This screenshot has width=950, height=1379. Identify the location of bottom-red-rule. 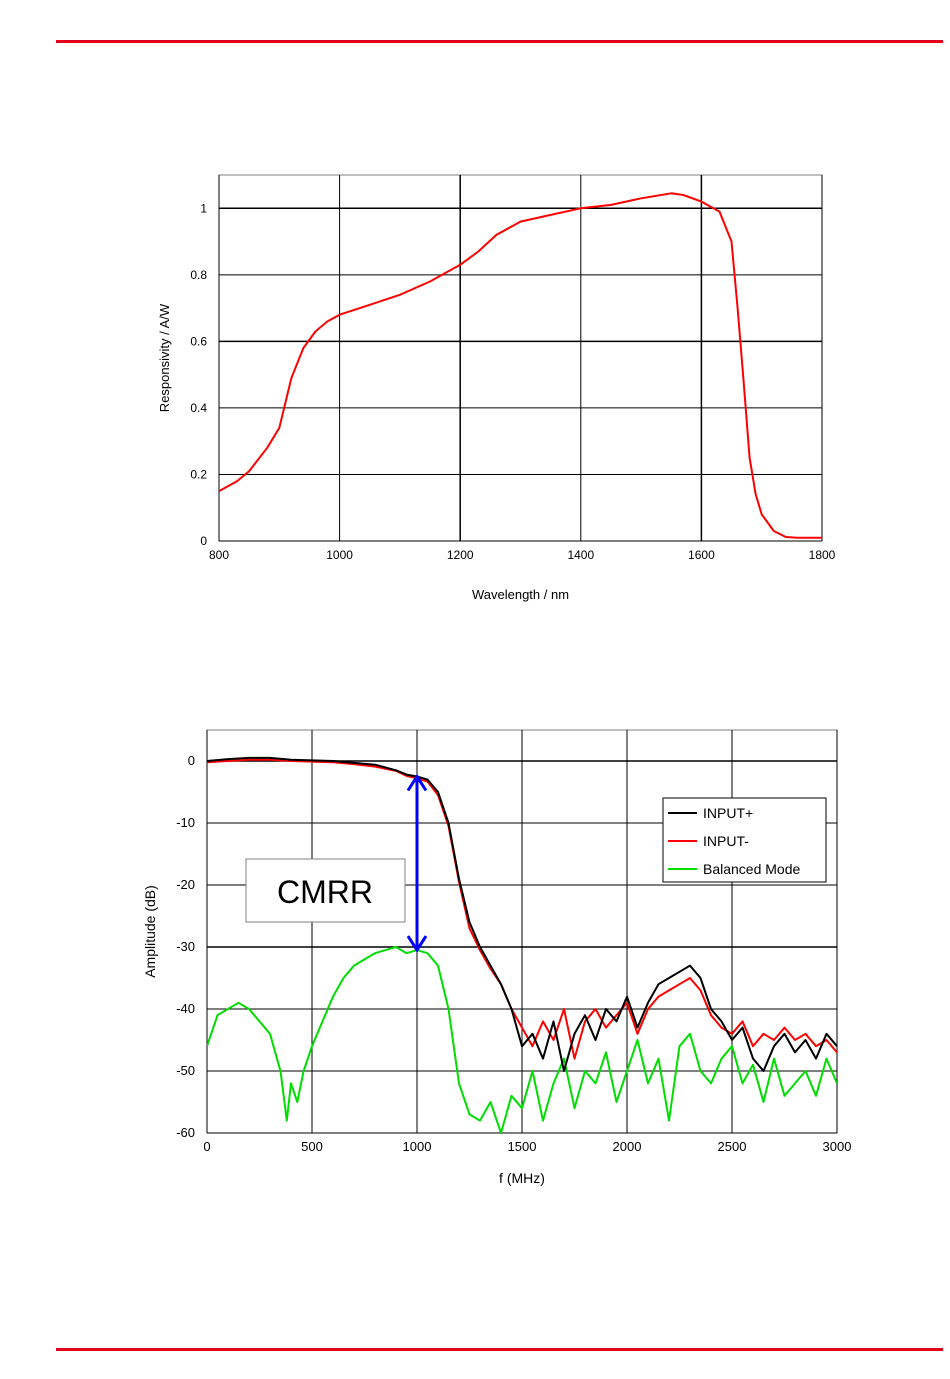
(499, 1349).